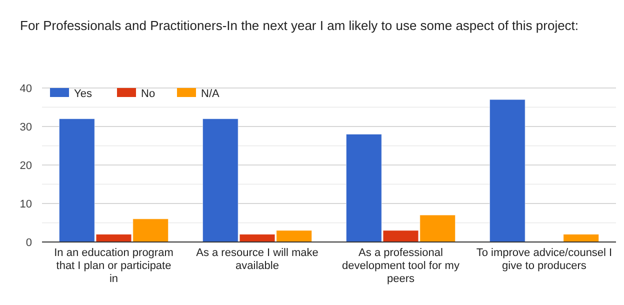 This screenshot has width=624, height=305. Describe the element at coordinates (26, 204) in the screenshot. I see `y-tick-label: 10` at that location.